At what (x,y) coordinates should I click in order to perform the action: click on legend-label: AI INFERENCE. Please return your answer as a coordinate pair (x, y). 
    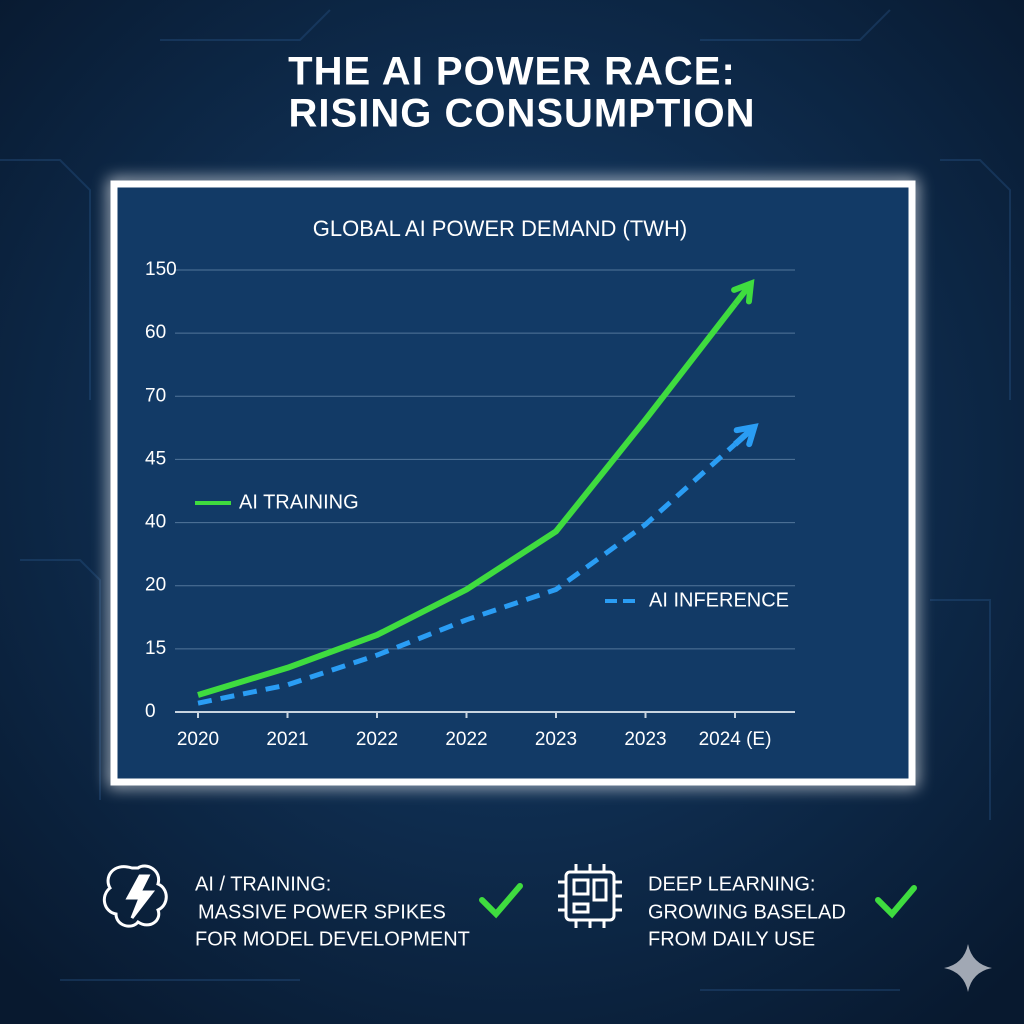
    Looking at the image, I should click on (719, 600).